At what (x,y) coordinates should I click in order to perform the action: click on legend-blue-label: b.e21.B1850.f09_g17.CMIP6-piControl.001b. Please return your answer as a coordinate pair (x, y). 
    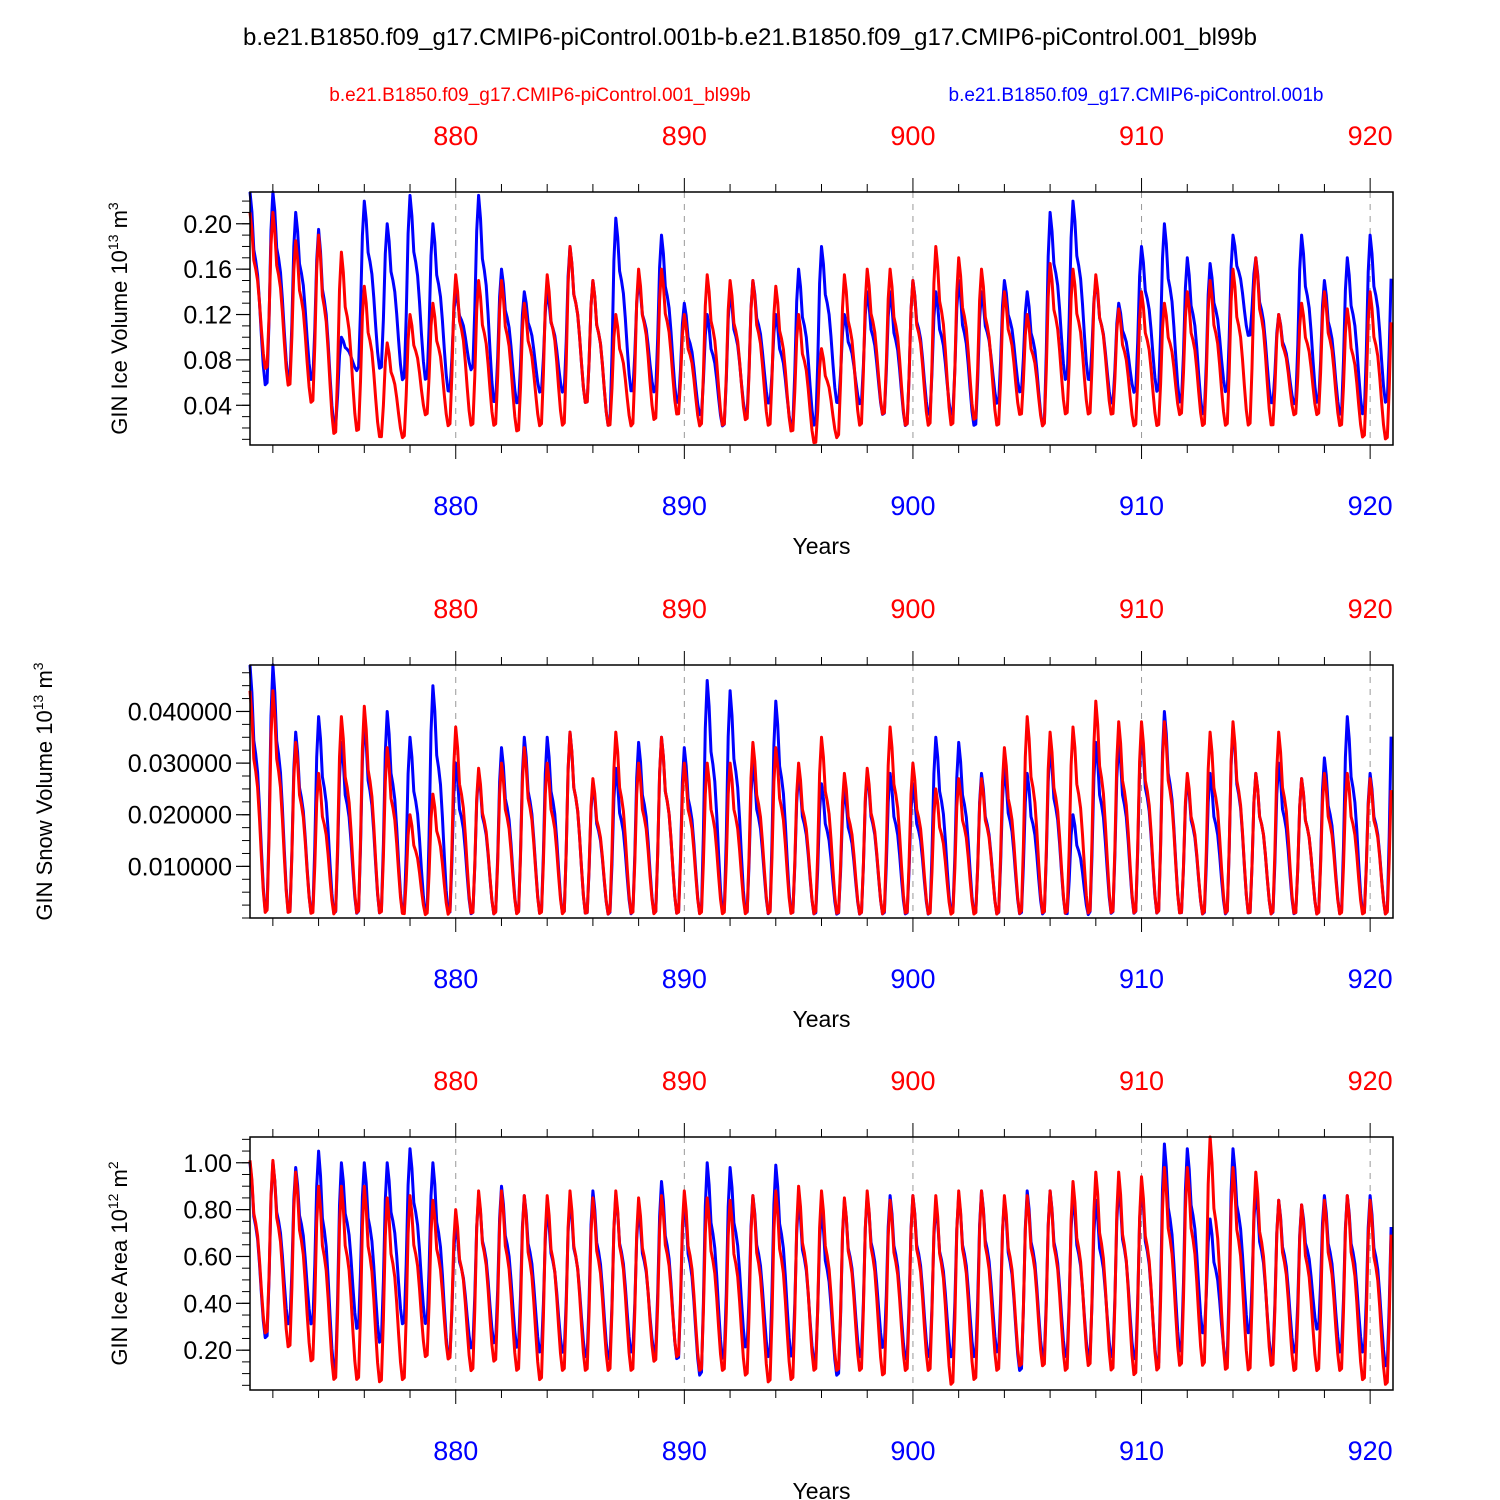
    Looking at the image, I should click on (1136, 95).